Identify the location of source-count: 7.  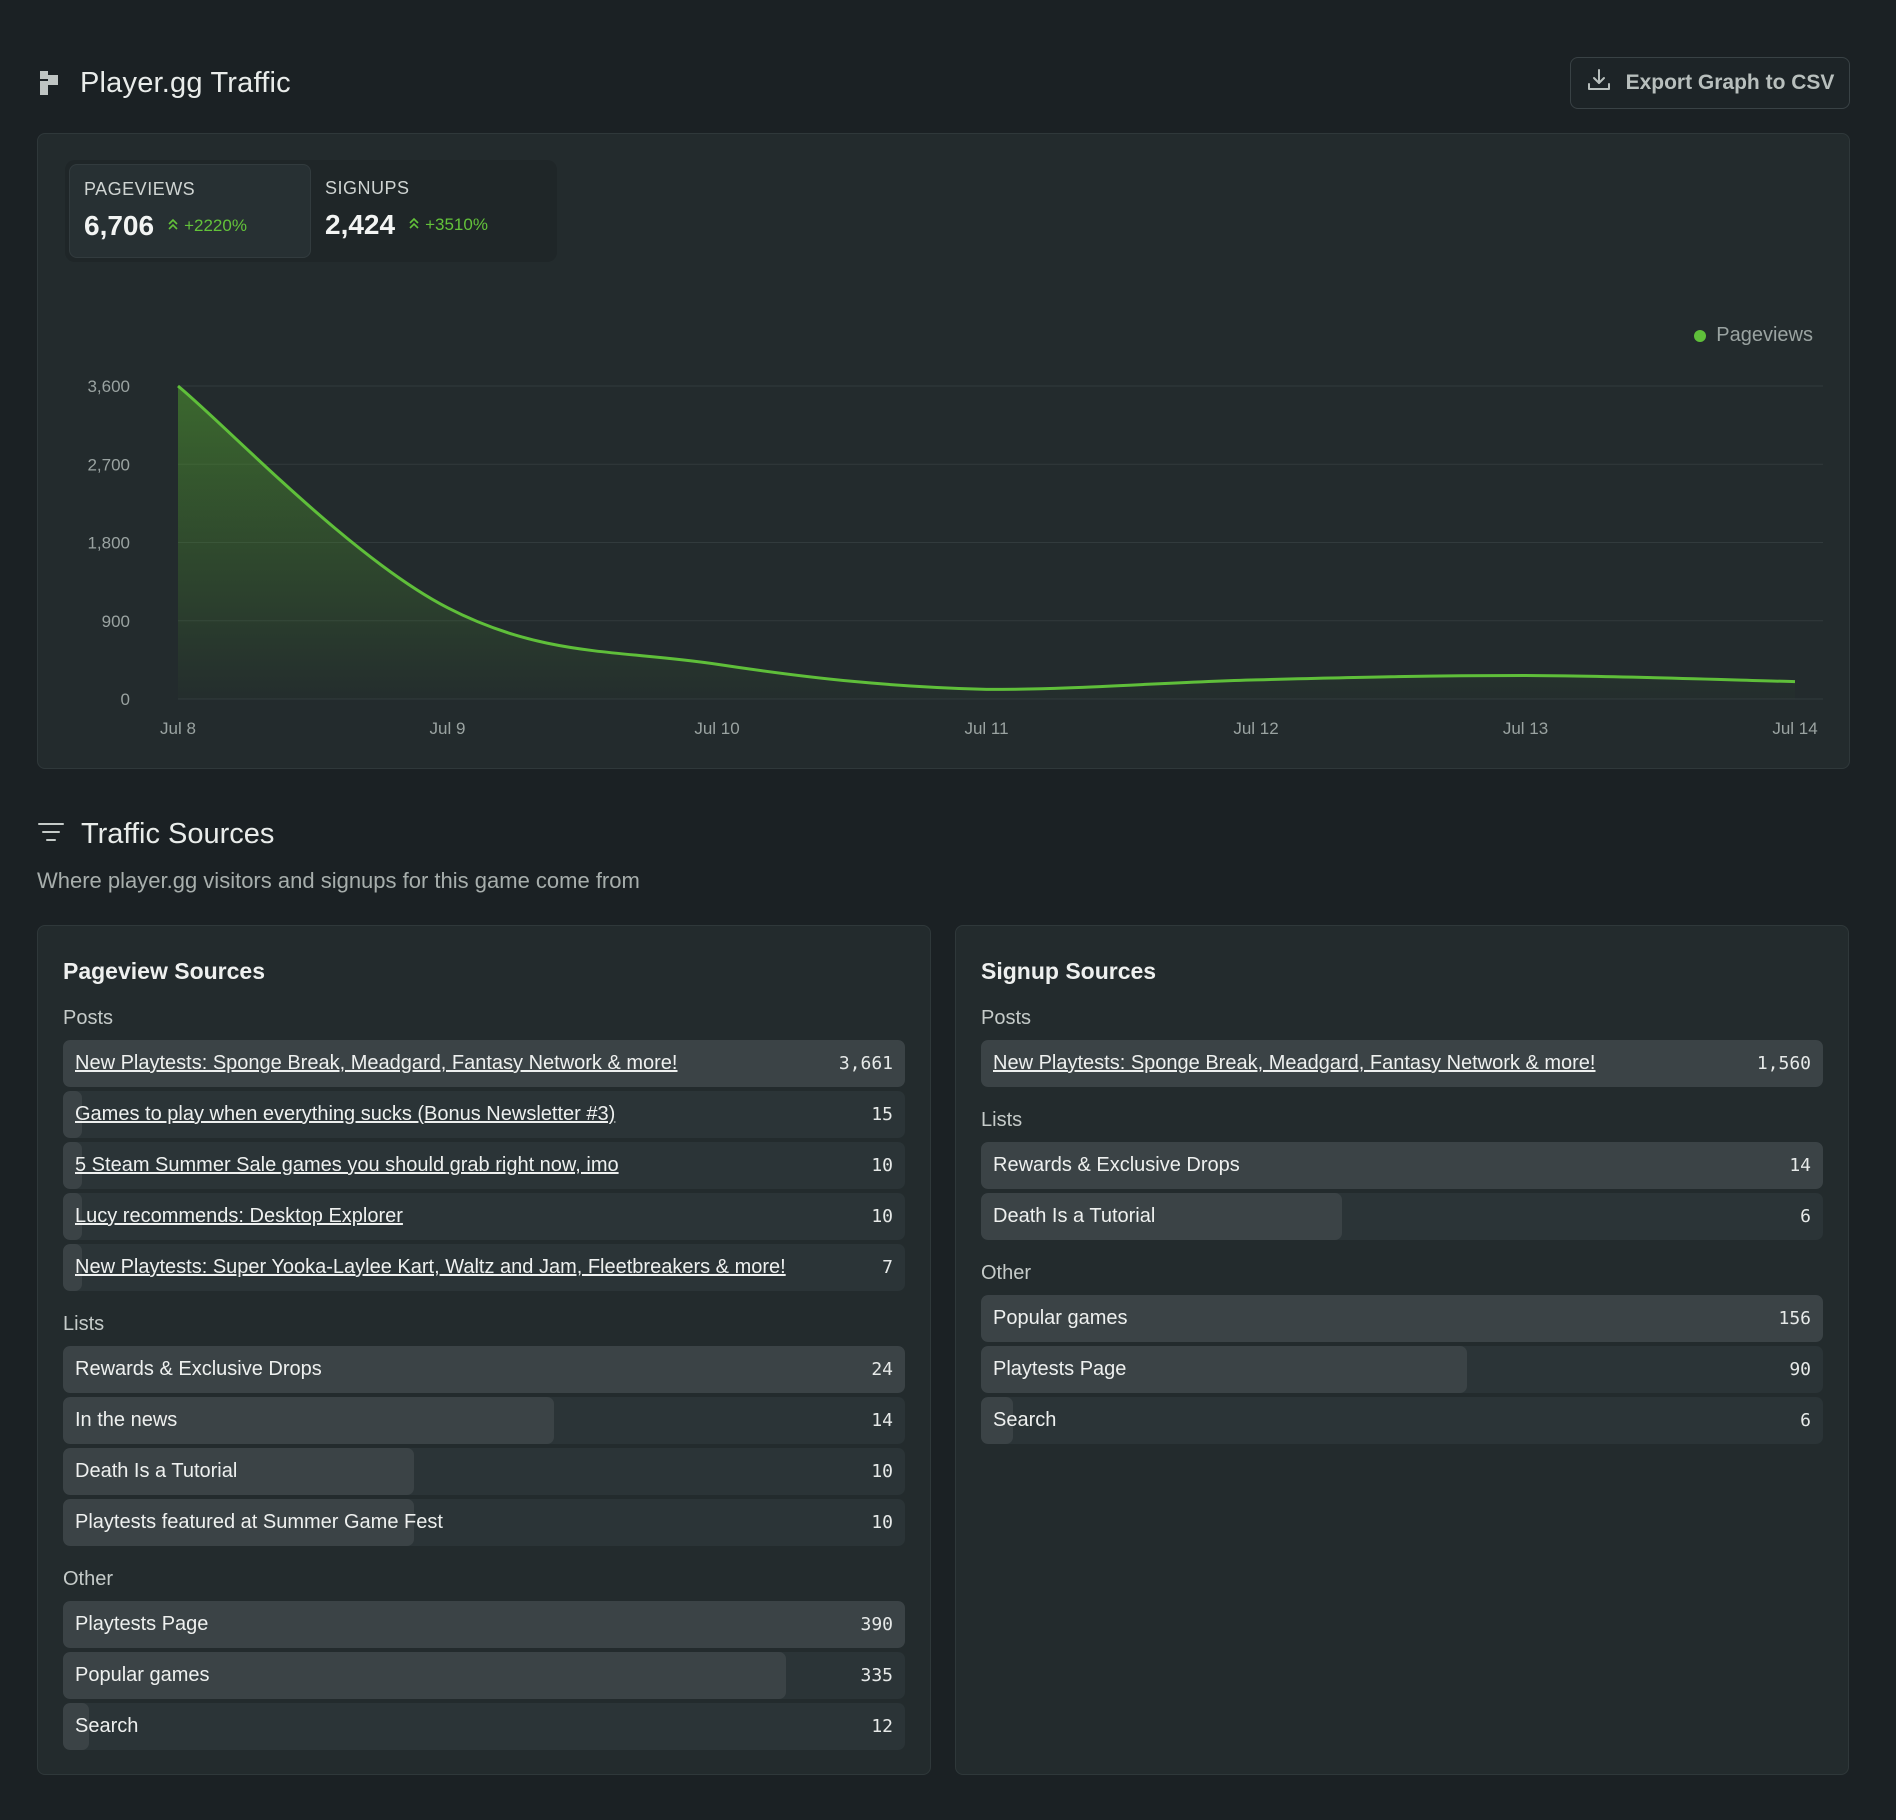
(887, 1267).